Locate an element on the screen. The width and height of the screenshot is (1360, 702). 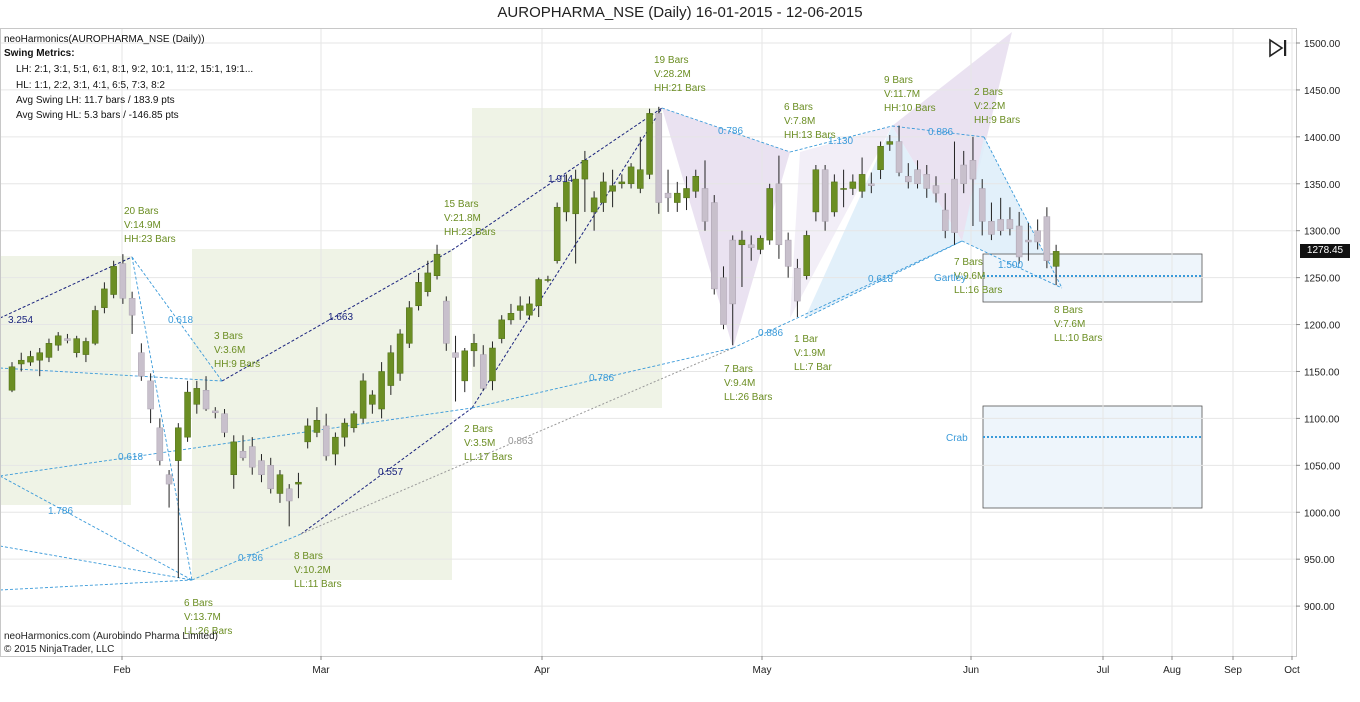
swing-label: V:9.4M is located at coordinates (739, 383).